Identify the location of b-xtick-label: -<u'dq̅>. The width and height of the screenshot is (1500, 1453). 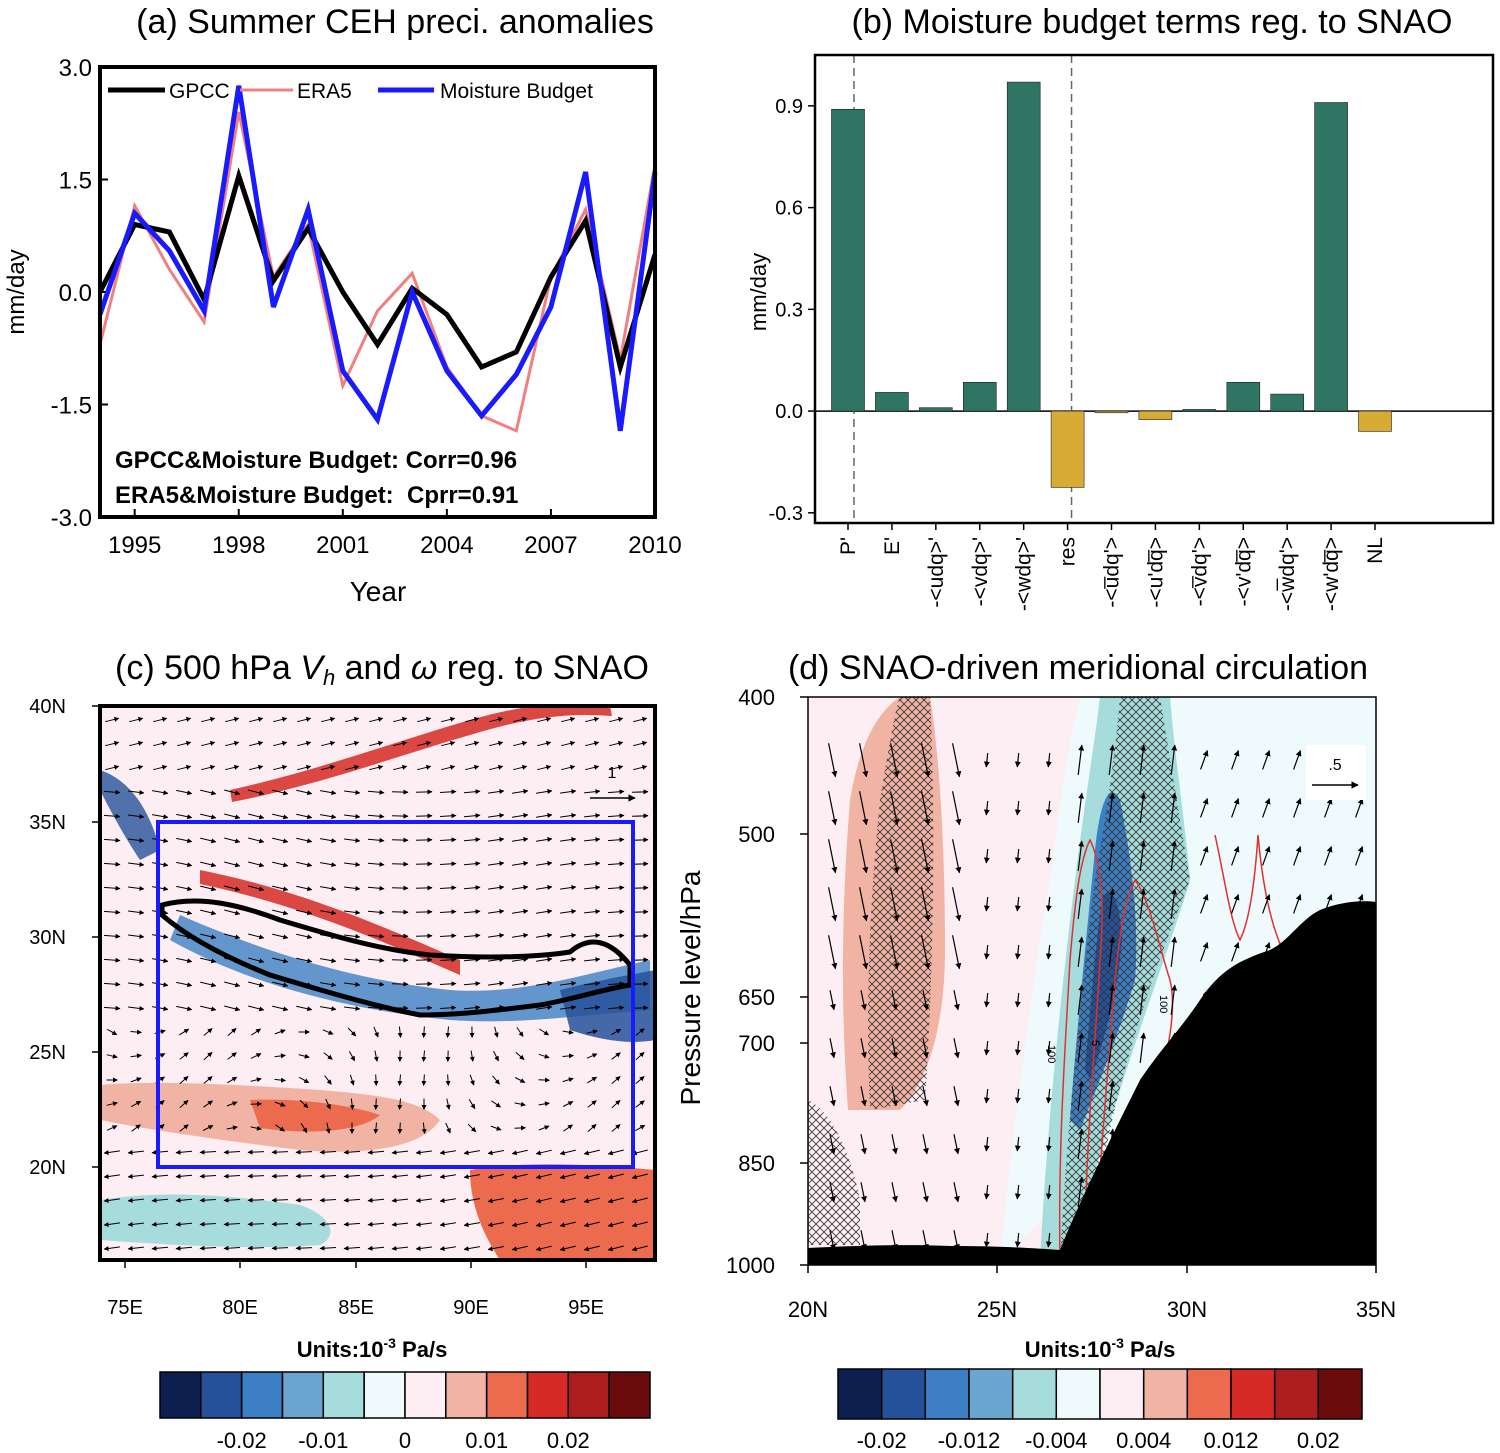
(1155, 572).